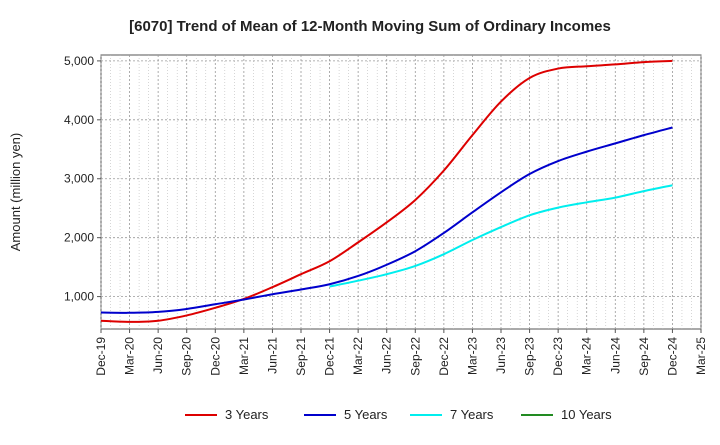  I want to click on x-tick-label: Sep-23, so click(530, 356).